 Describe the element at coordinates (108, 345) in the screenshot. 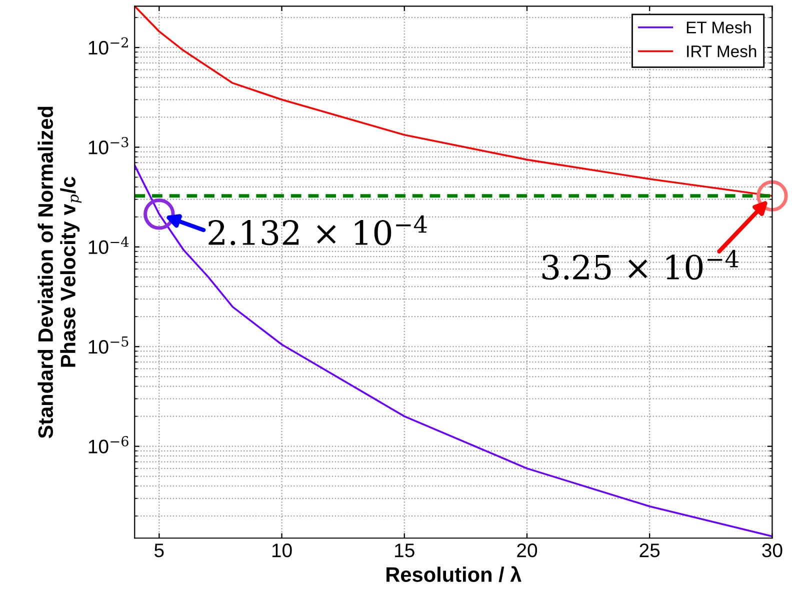

I see `y-tick-label: 10$^{−5}$` at that location.